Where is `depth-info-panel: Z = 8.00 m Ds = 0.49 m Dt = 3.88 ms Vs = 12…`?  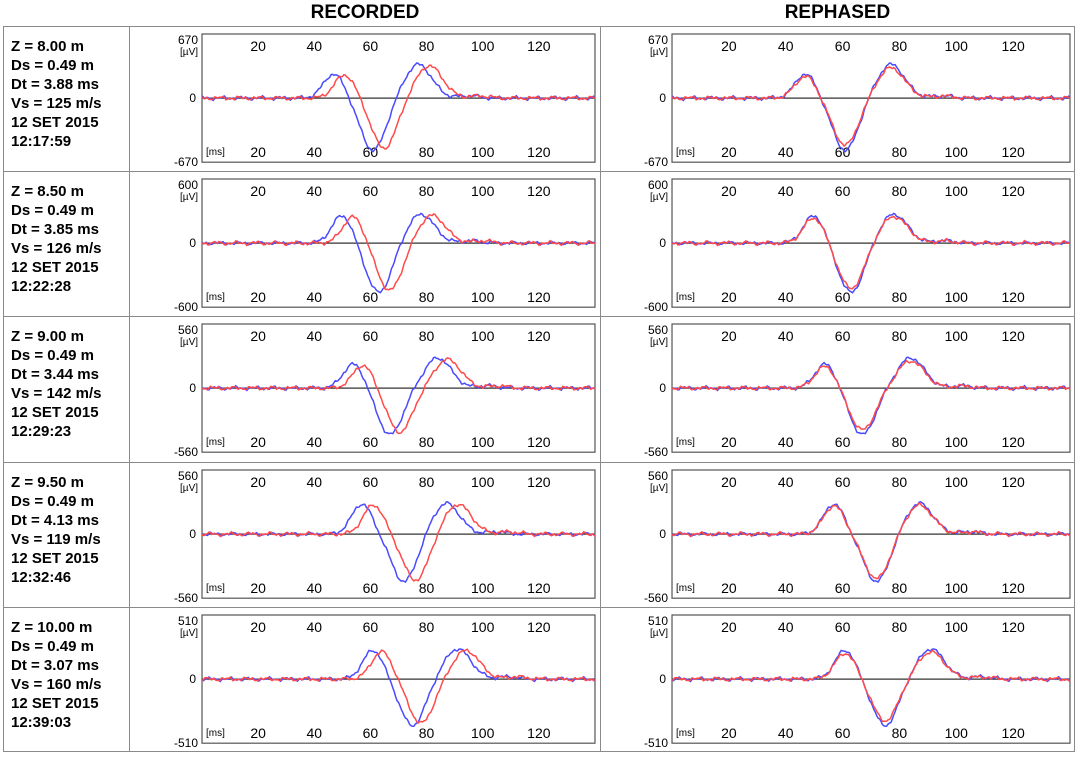
depth-info-panel: Z = 8.00 m Ds = 0.49 m Dt = 3.88 ms Vs = 12… is located at coordinates (66, 99).